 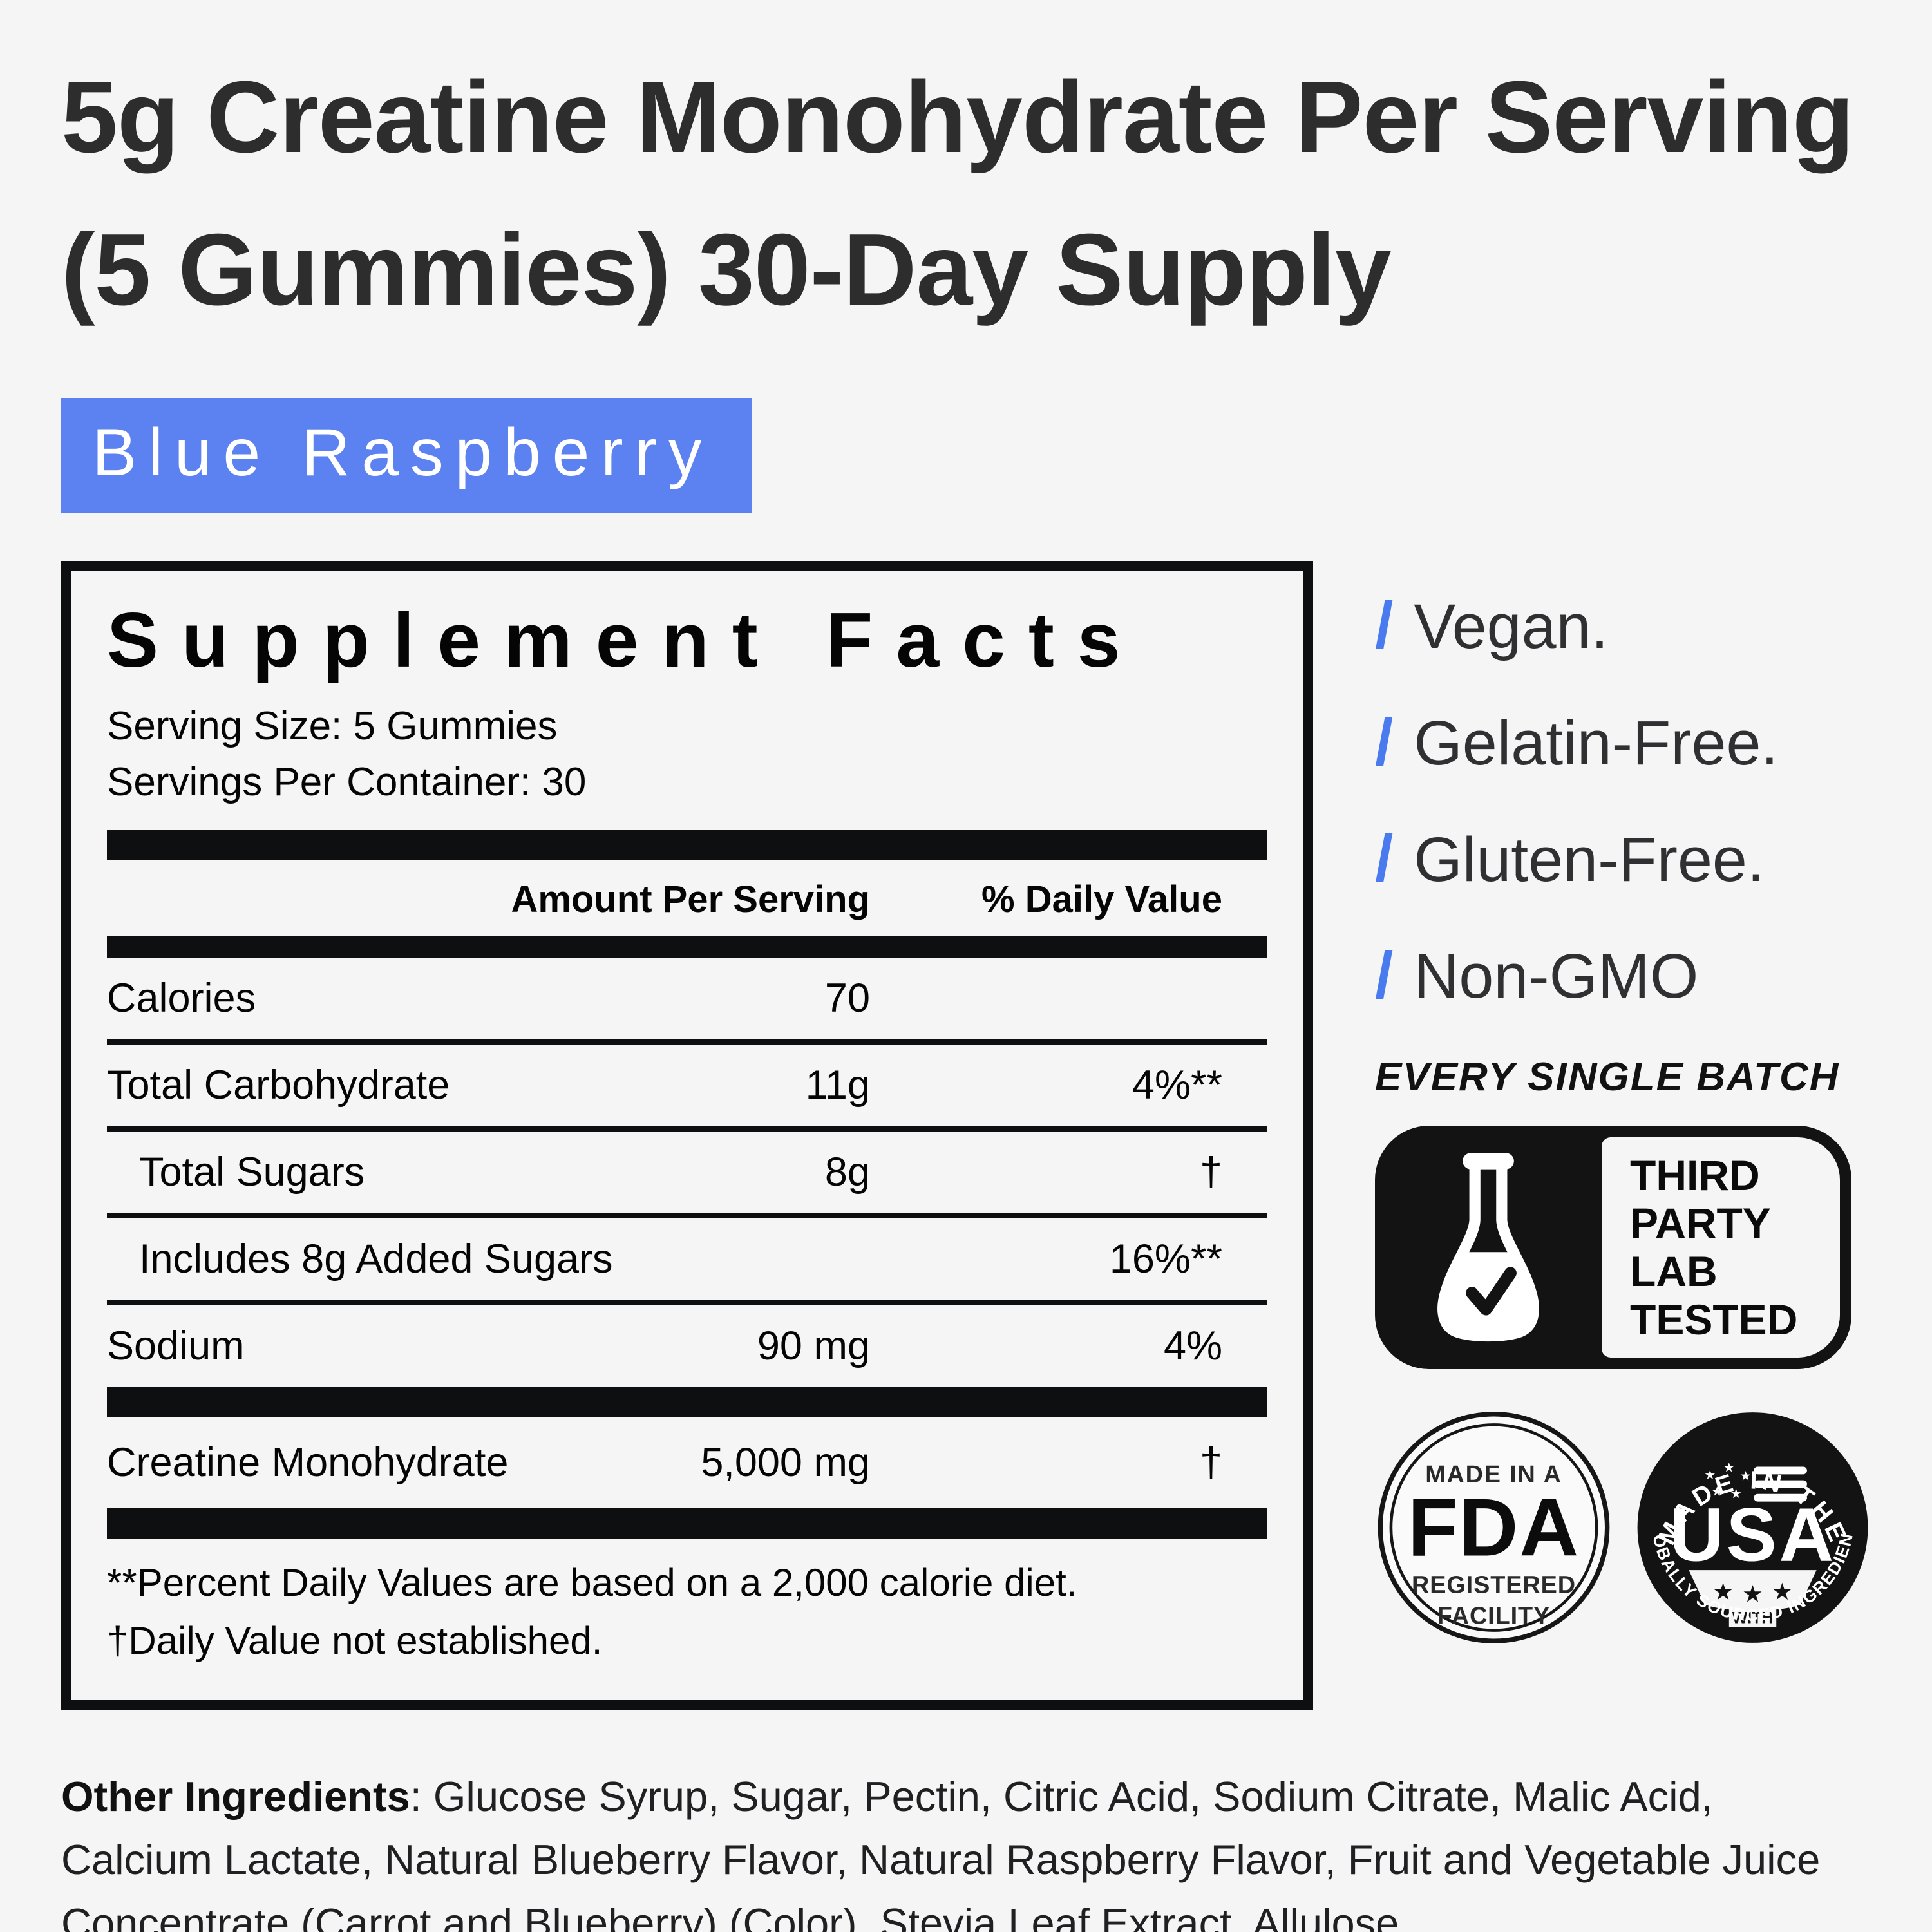 I want to click on fda-registered-facility-badge-icon: MADE IN A FDA REGISTERED FACILITY, so click(x=1494, y=1527).